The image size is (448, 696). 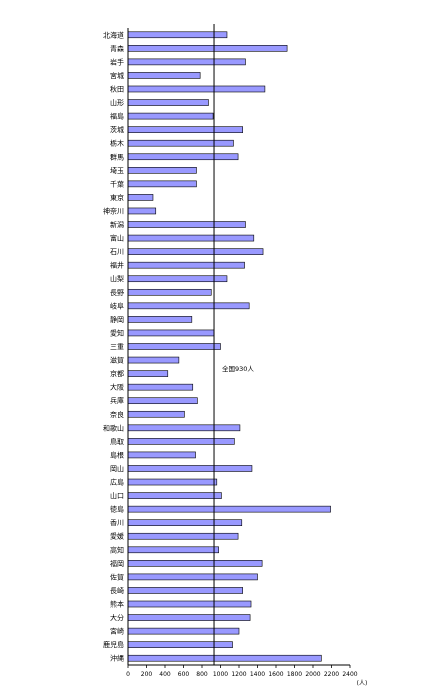 I want to click on category-label: 佐賀, so click(x=117, y=576).